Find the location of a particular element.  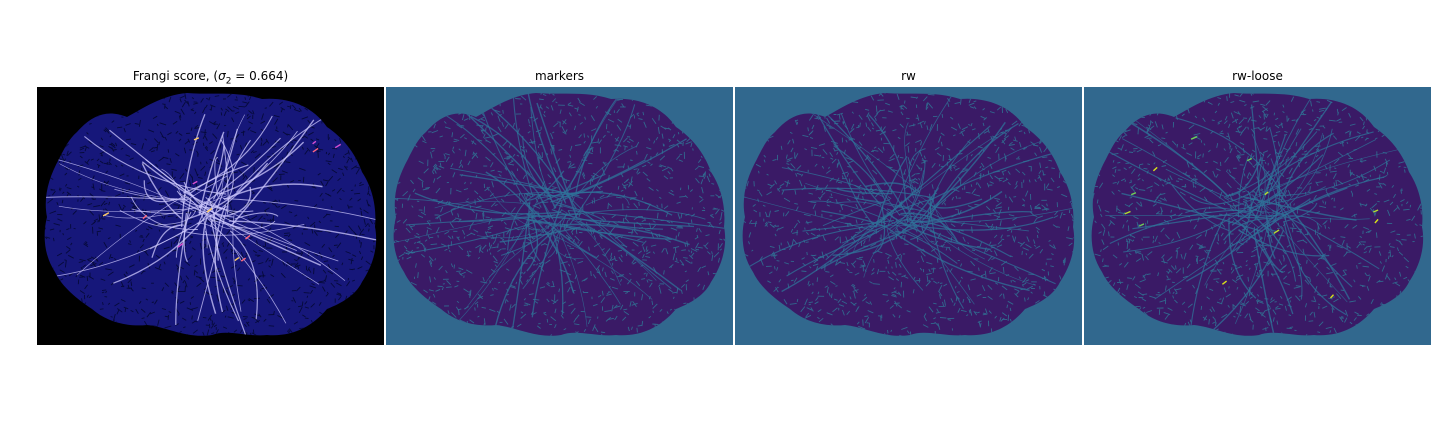

image-rw-loose is located at coordinates (1257, 216).